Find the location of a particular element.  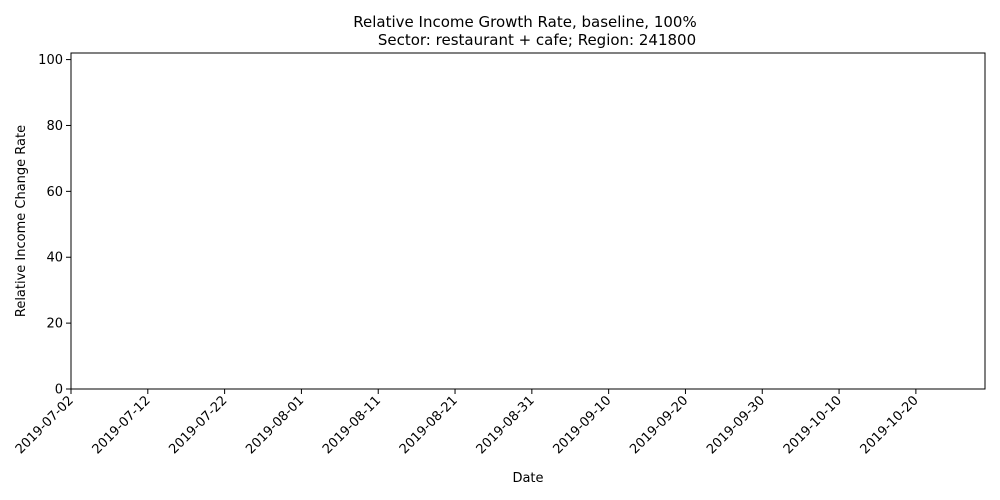

y-tick-label: 80 is located at coordinates (54, 126).